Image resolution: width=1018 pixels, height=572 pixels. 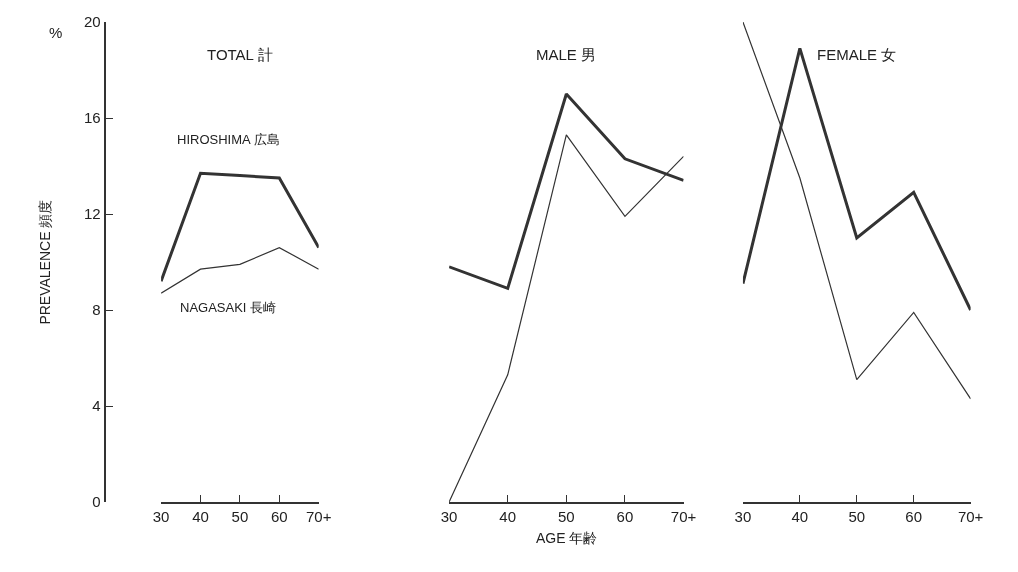 I want to click on y-tick-label: 0, so click(x=96, y=502).